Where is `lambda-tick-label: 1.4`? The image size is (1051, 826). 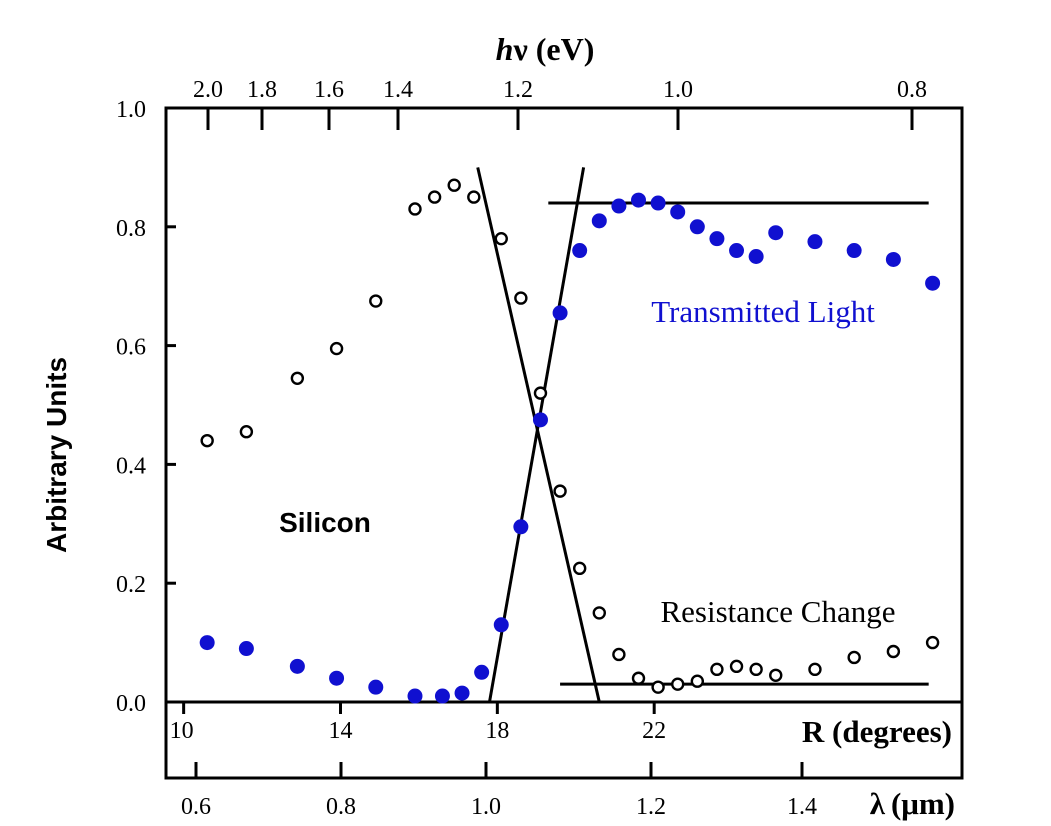
lambda-tick-label: 1.4 is located at coordinates (802, 807).